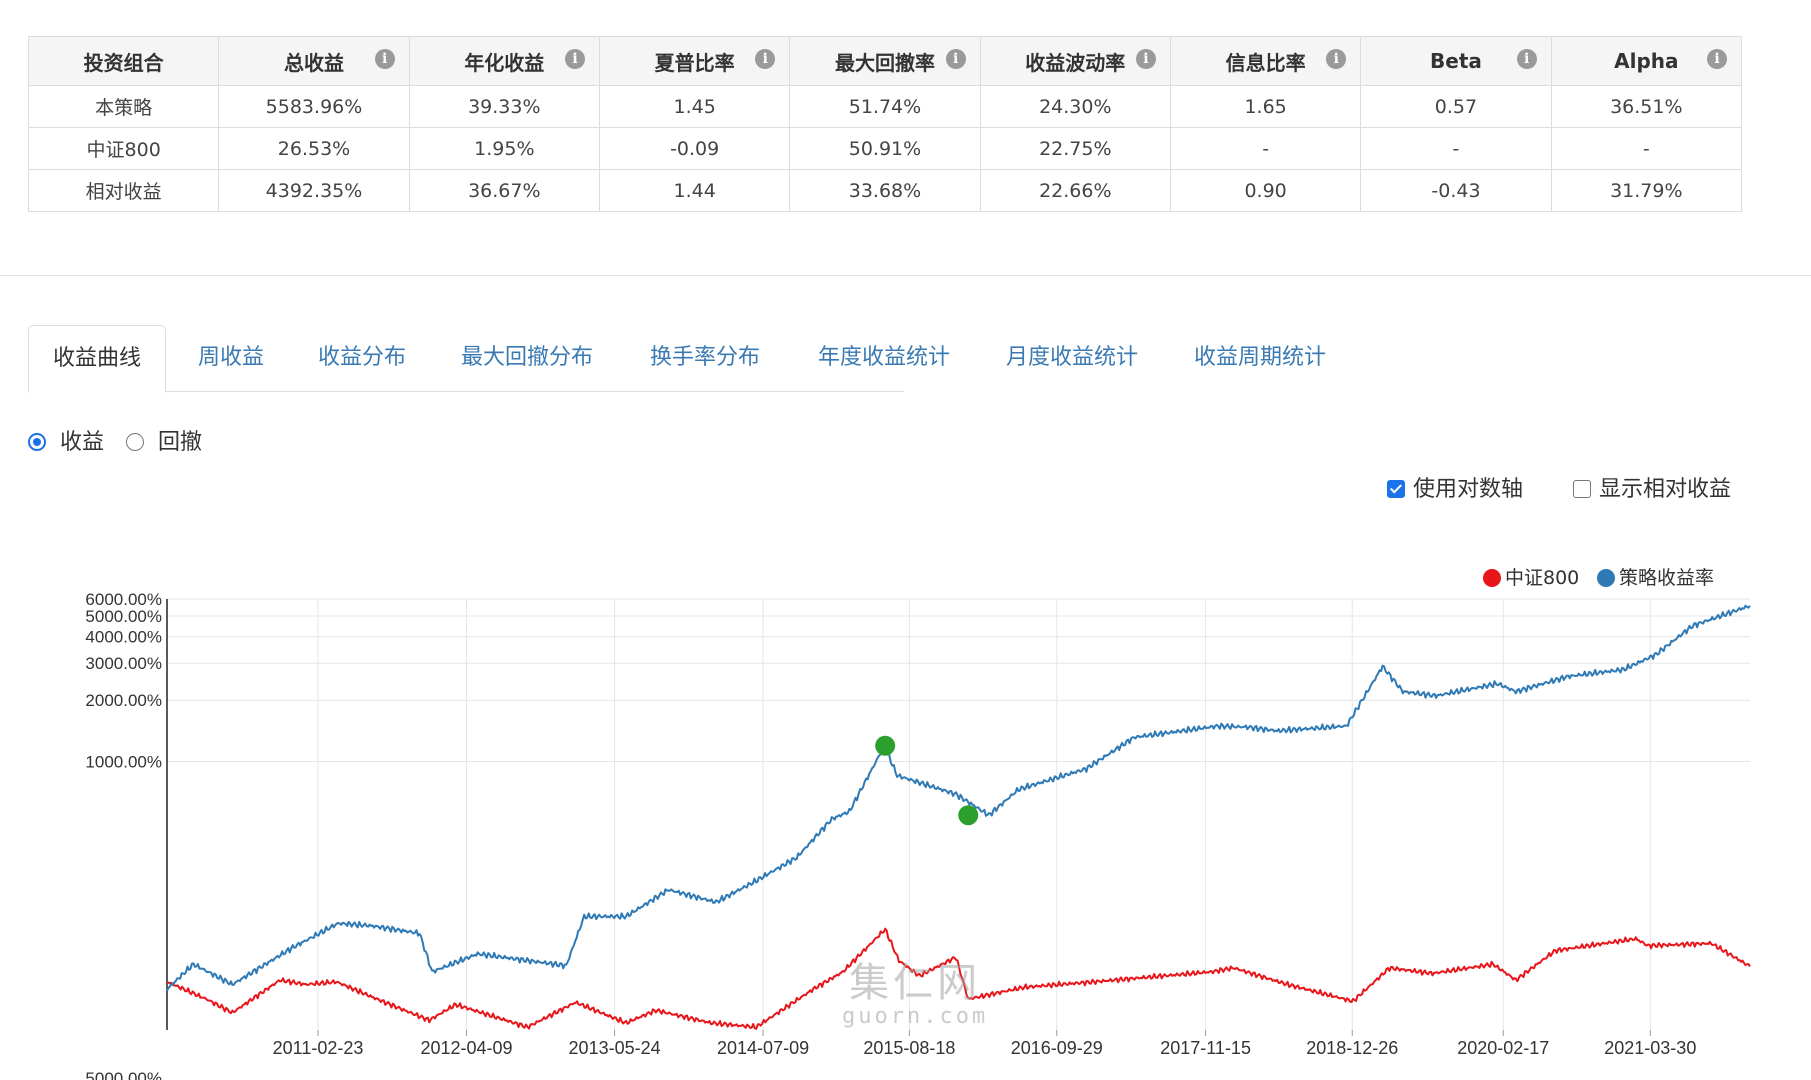 This screenshot has height=1080, width=1811. I want to click on tab-return-distribution: 收益分布, so click(362, 357).